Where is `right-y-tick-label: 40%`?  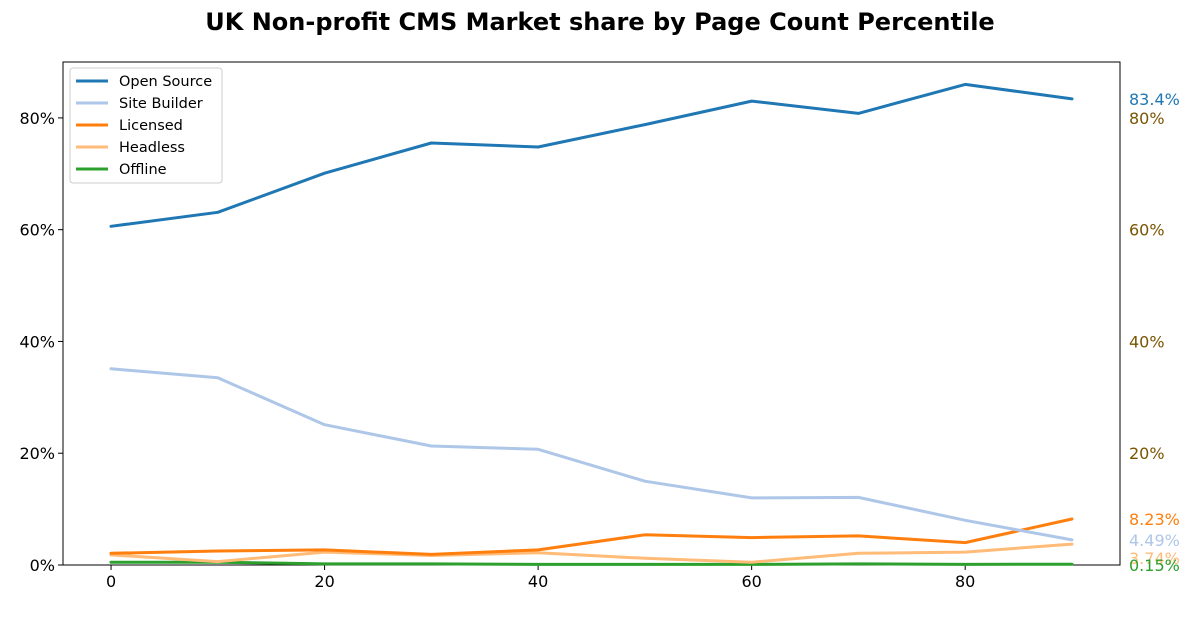
right-y-tick-label: 40% is located at coordinates (1147, 341).